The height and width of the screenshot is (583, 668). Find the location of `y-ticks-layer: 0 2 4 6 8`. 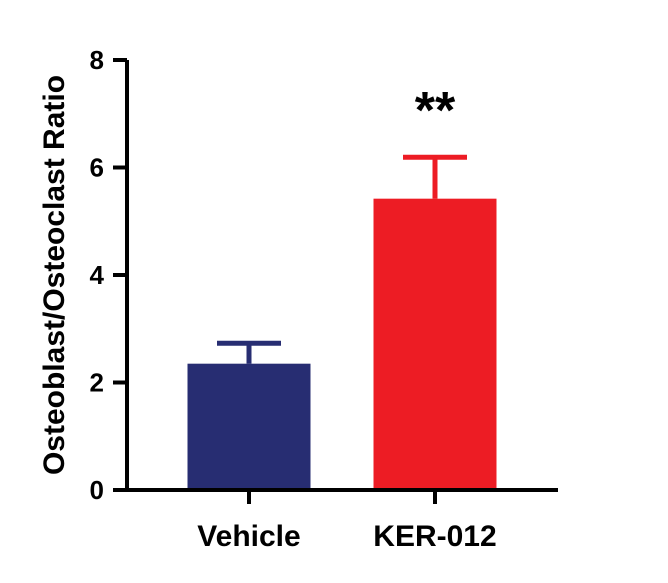

y-ticks-layer: 0 2 4 6 8 is located at coordinates (108, 275).